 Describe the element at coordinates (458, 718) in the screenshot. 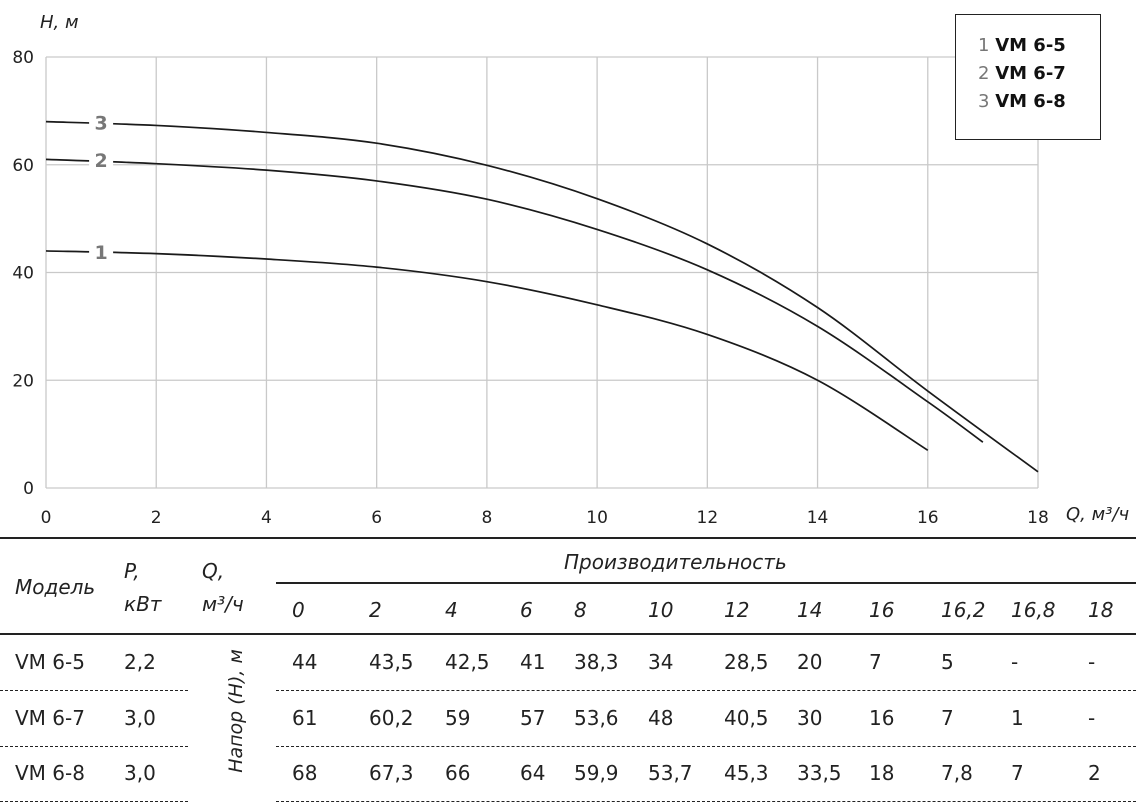

I see `cell-head-value: 59` at that location.